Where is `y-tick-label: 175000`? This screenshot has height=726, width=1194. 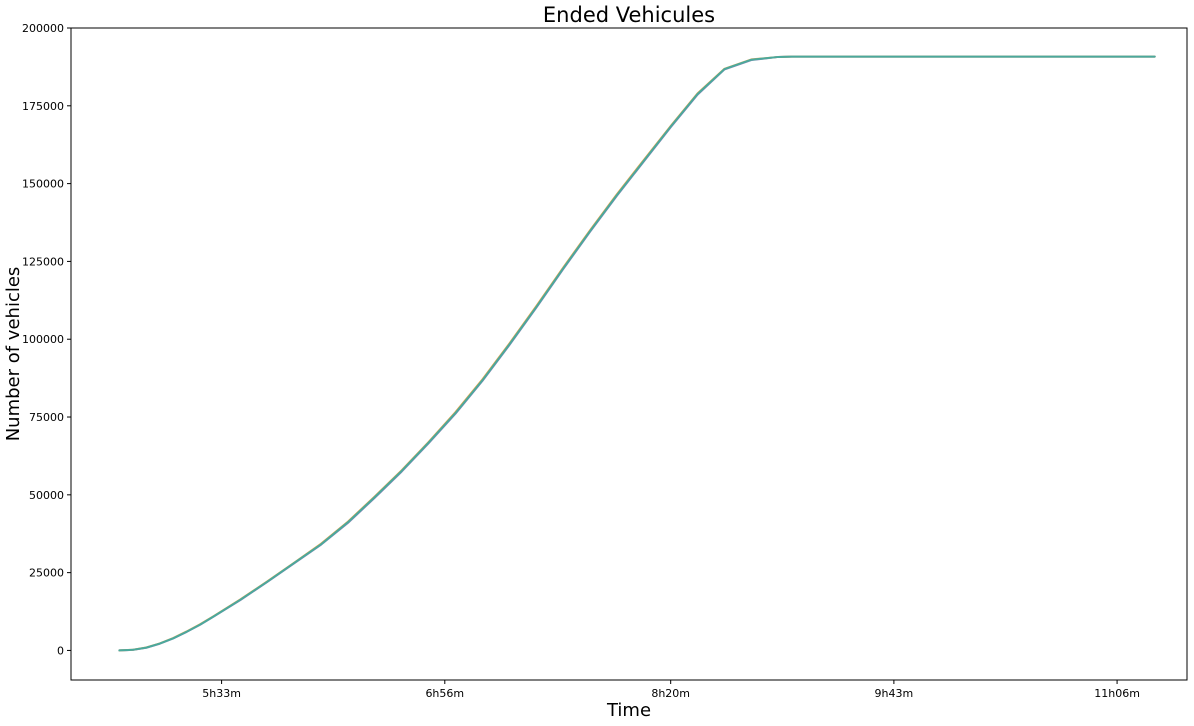
y-tick-label: 175000 is located at coordinates (43, 106).